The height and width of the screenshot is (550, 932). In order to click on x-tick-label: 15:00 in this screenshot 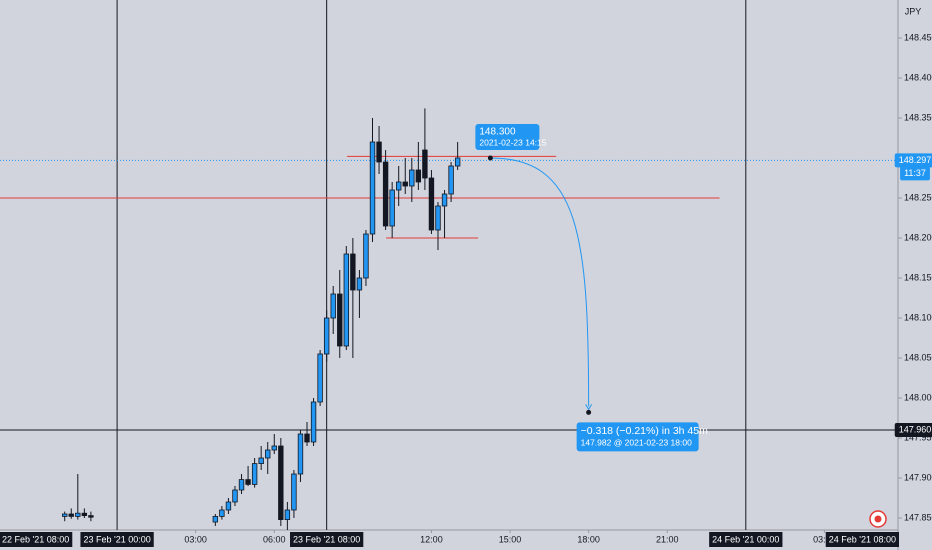, I will do `click(510, 539)`.